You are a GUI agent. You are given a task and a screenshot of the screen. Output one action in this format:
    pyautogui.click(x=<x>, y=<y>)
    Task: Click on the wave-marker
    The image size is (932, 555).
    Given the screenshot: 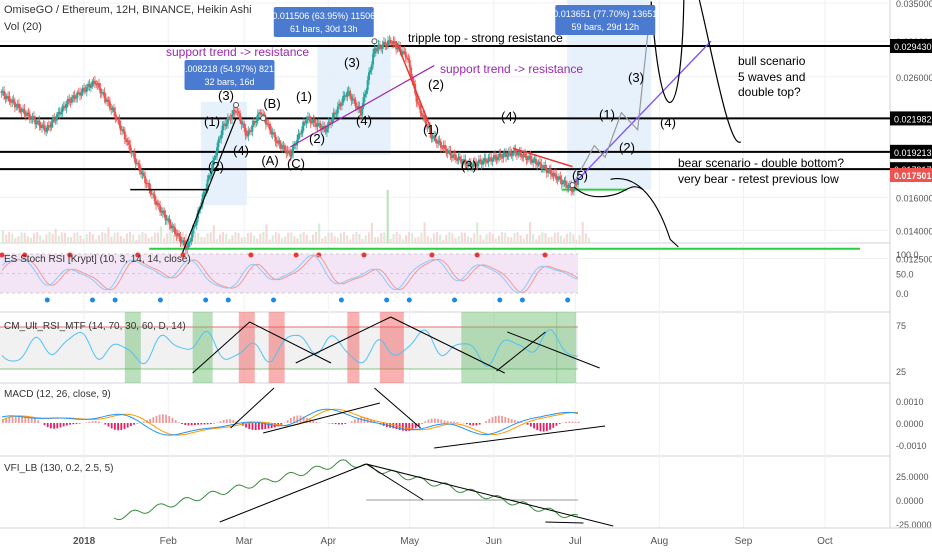 What is the action you would take?
    pyautogui.click(x=374, y=41)
    